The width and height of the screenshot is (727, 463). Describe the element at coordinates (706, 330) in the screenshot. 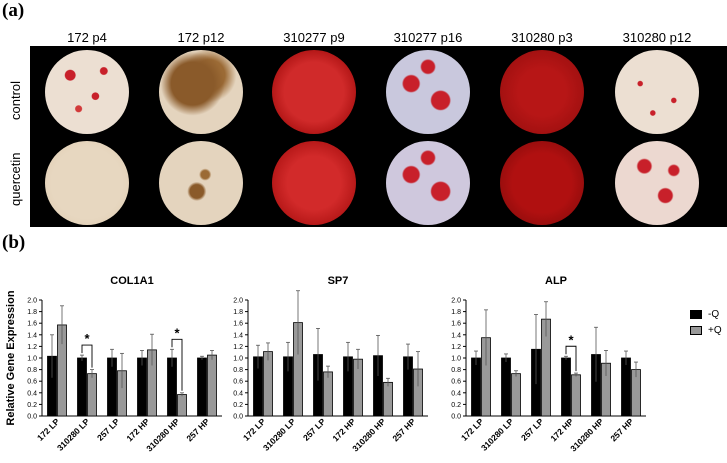

I see `legend-entry: +Q` at that location.